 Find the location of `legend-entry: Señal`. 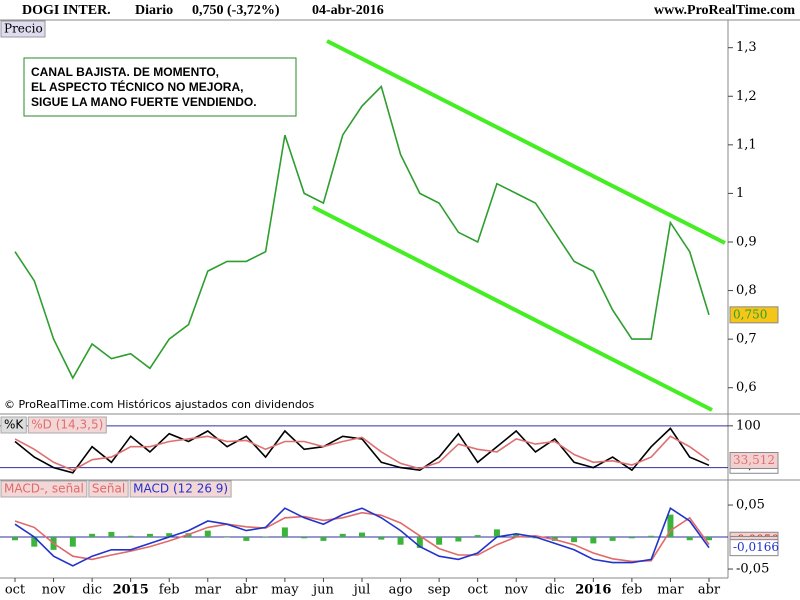

legend-entry: Señal is located at coordinates (108, 489).